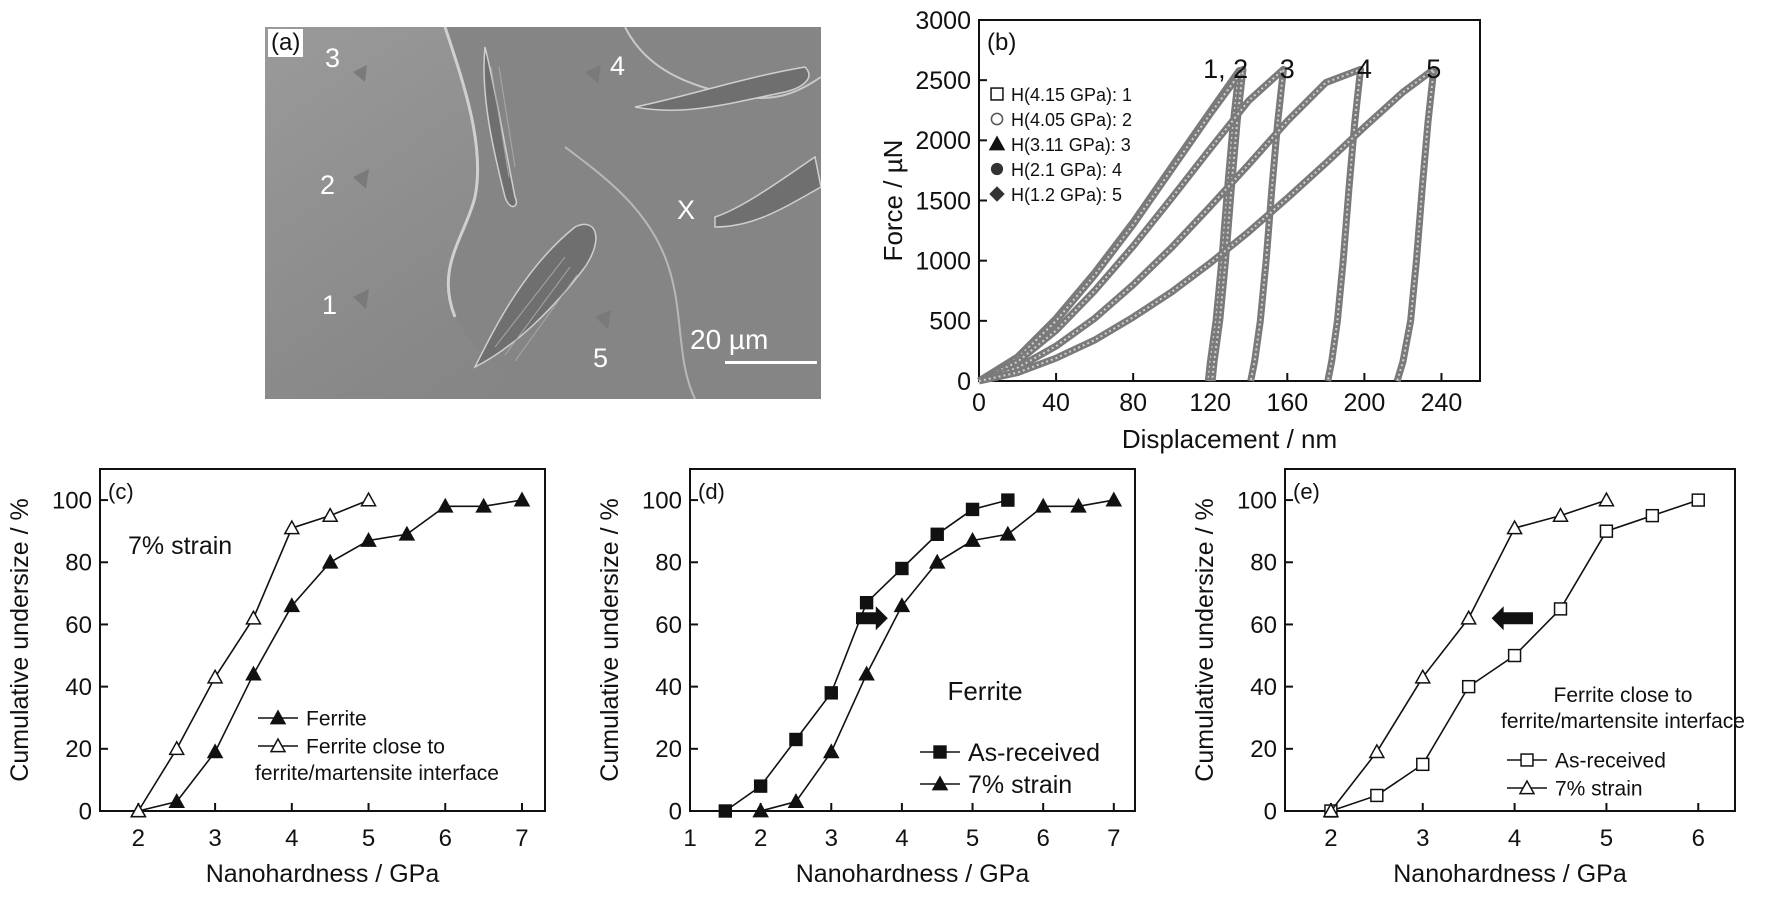  I want to click on x-tick-label: 80, so click(1133, 403).